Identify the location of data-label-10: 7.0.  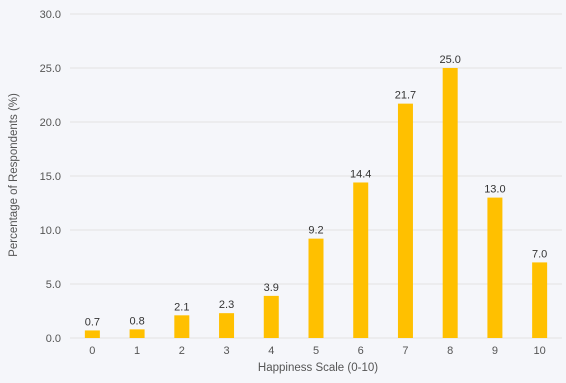
(539, 254).